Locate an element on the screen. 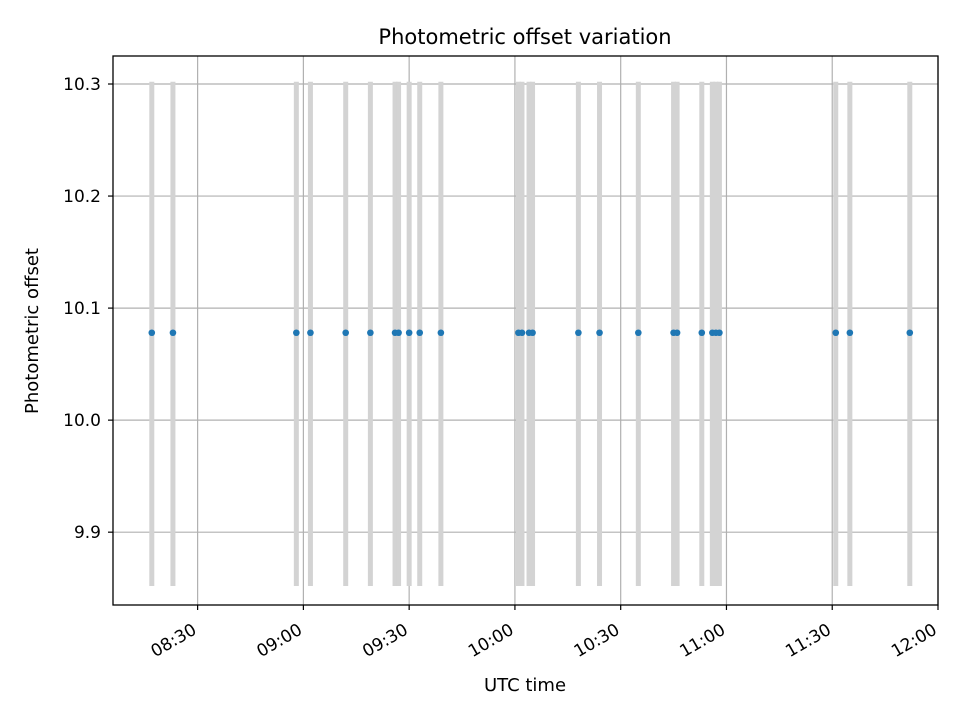 This screenshot has width=960, height=720. x-axis-label: UTC time is located at coordinates (525, 685).